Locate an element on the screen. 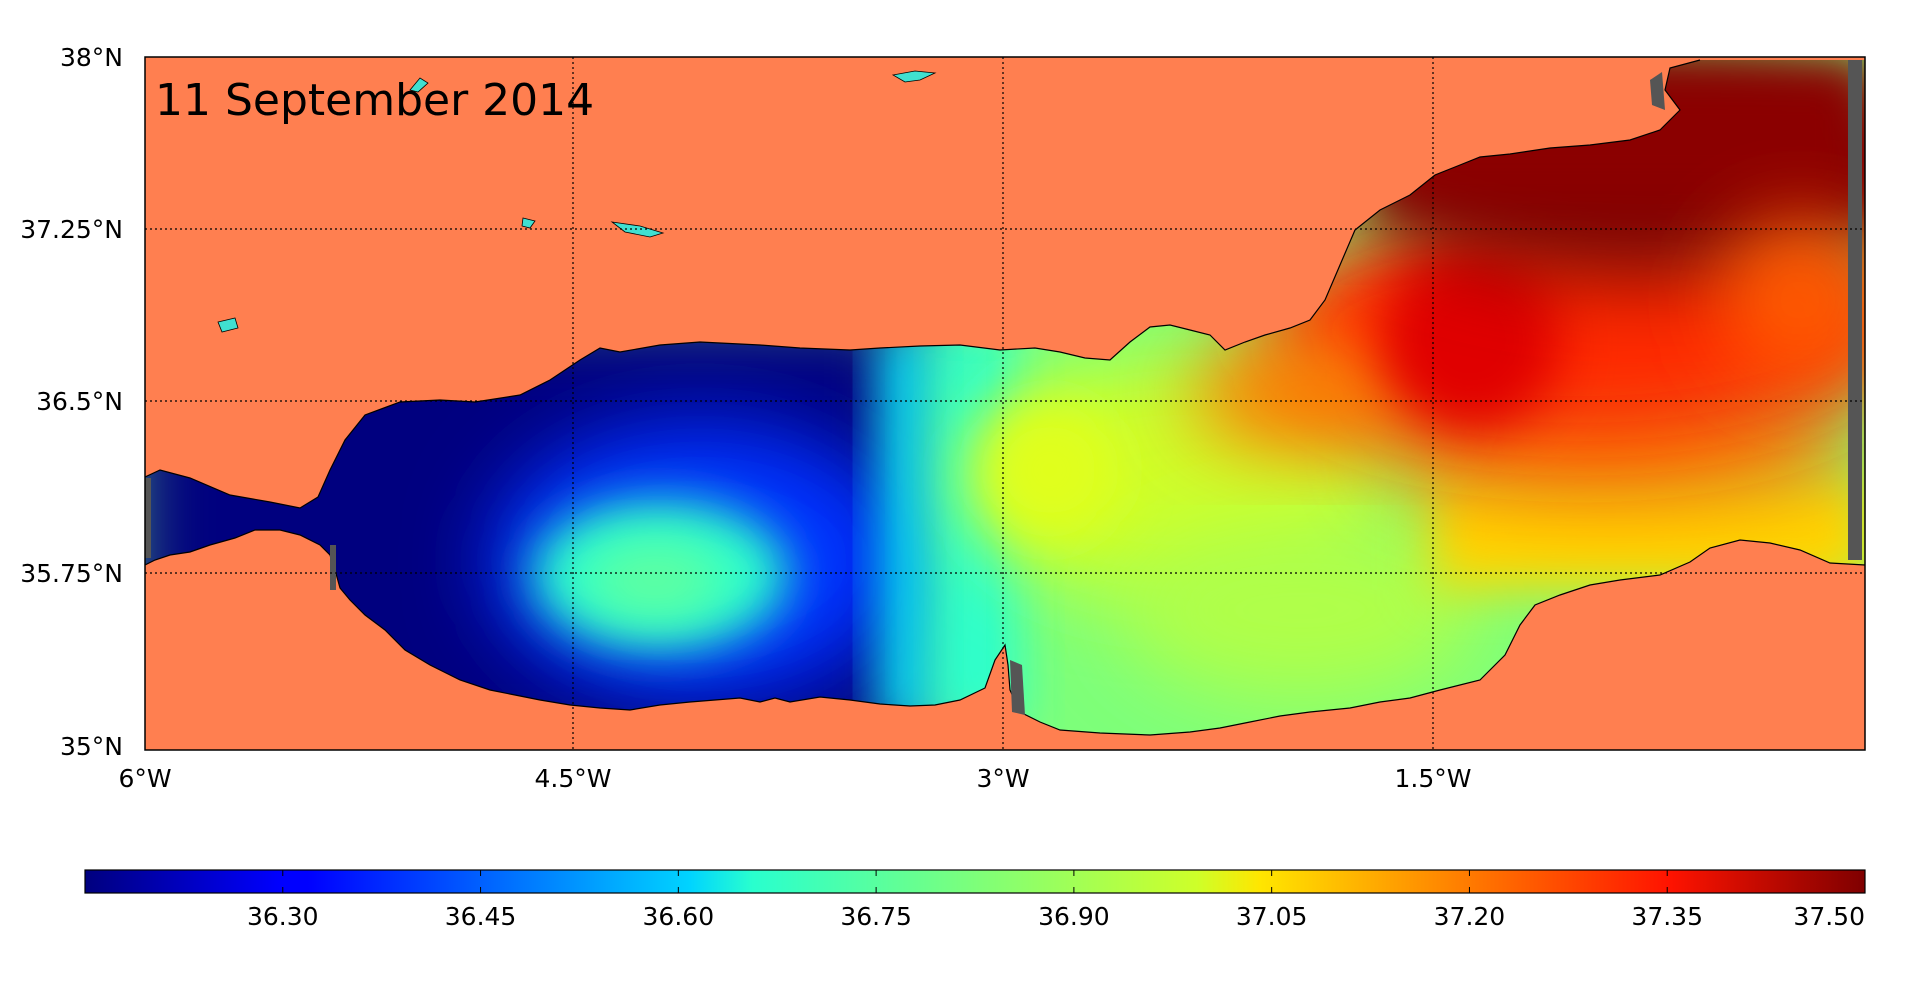 Image resolution: width=1920 pixels, height=988 pixels. lon-label: 1.5°W is located at coordinates (1433, 778).